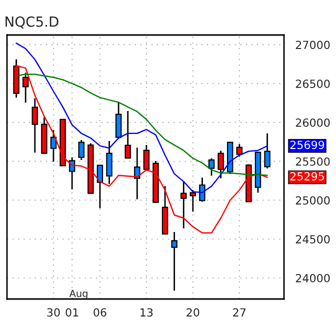  What do you see at coordinates (313, 122) in the screenshot?
I see `y-tick-label: 26000` at bounding box center [313, 122].